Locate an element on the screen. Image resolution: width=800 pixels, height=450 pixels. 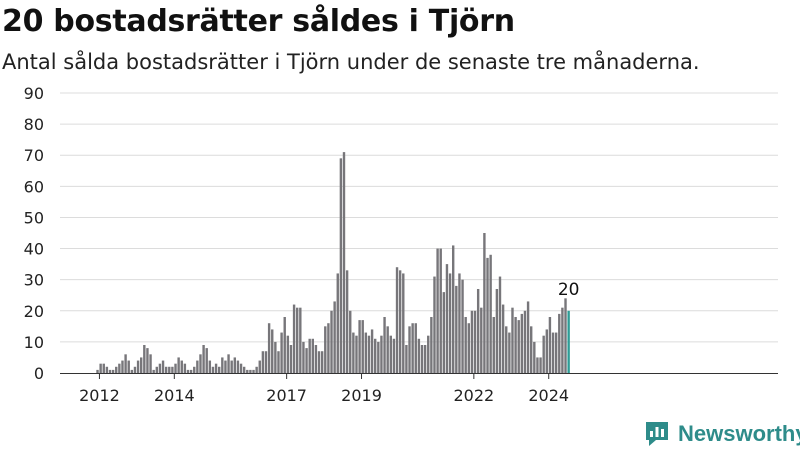
y-tick-label: 20 is located at coordinates (34, 311).